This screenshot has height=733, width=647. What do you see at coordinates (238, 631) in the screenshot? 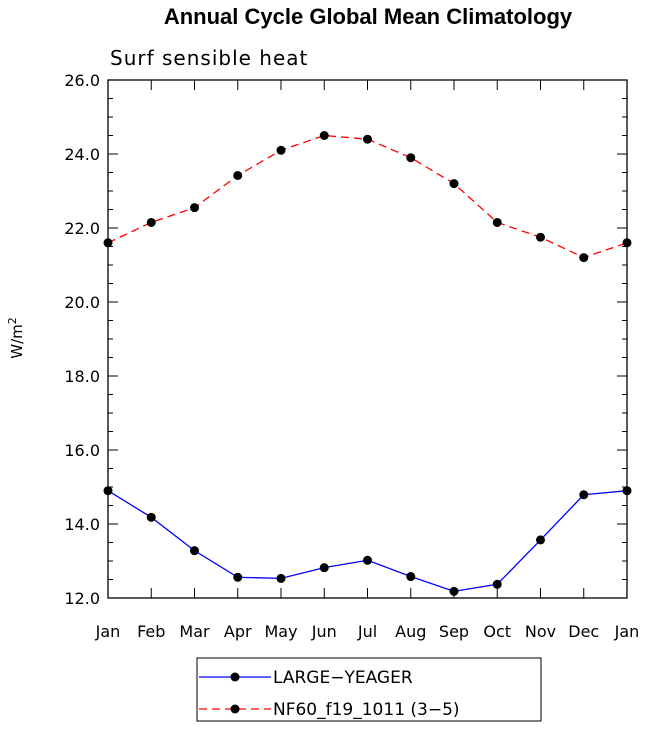
I see `x-tick-label: Apr` at bounding box center [238, 631].